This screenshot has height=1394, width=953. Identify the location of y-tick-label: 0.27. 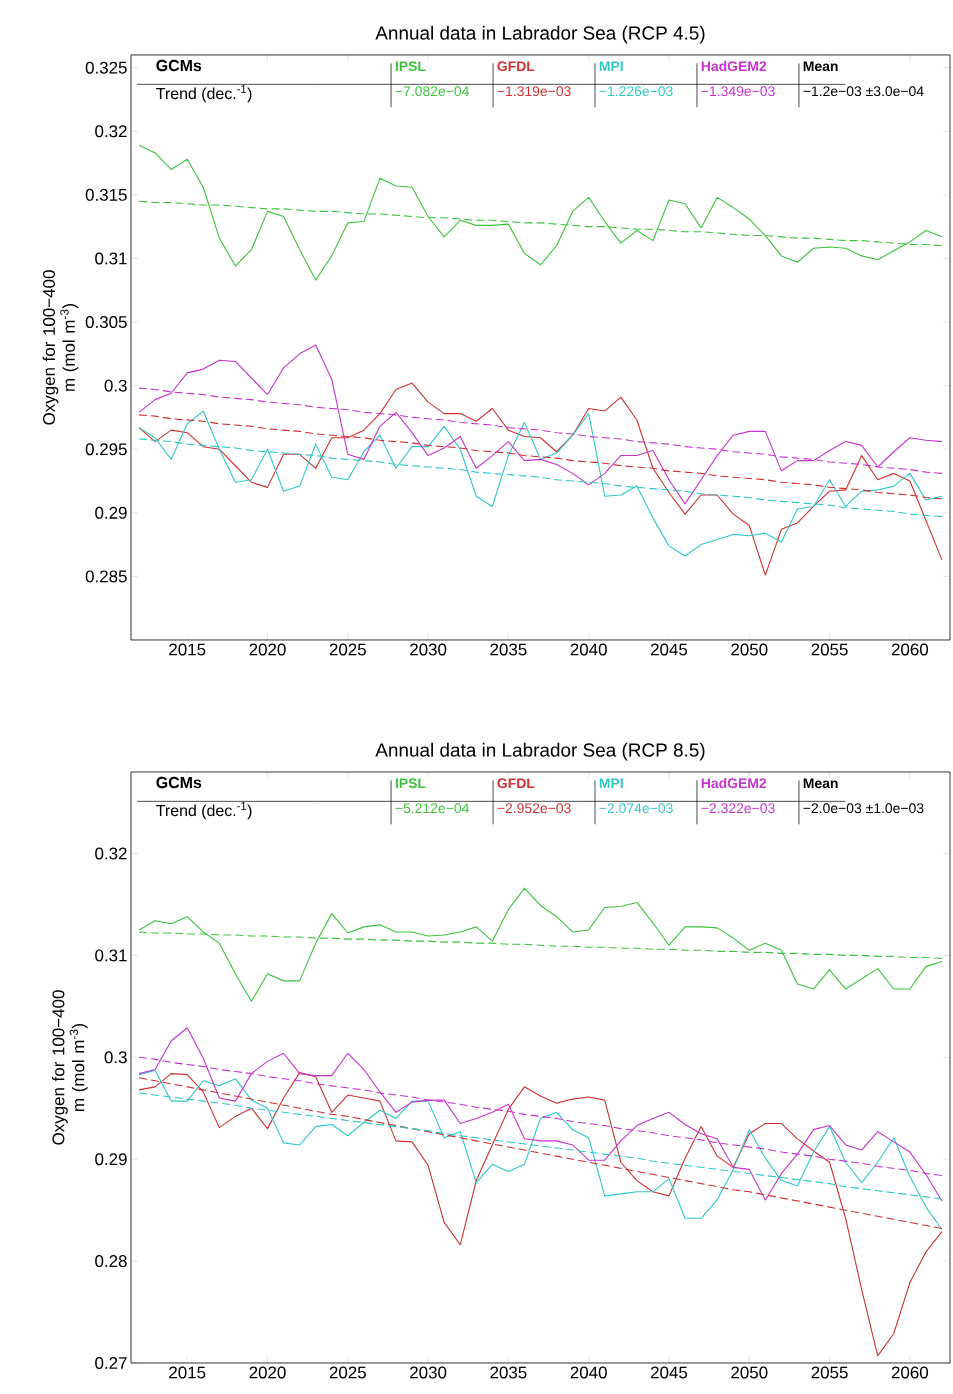
(111, 1363).